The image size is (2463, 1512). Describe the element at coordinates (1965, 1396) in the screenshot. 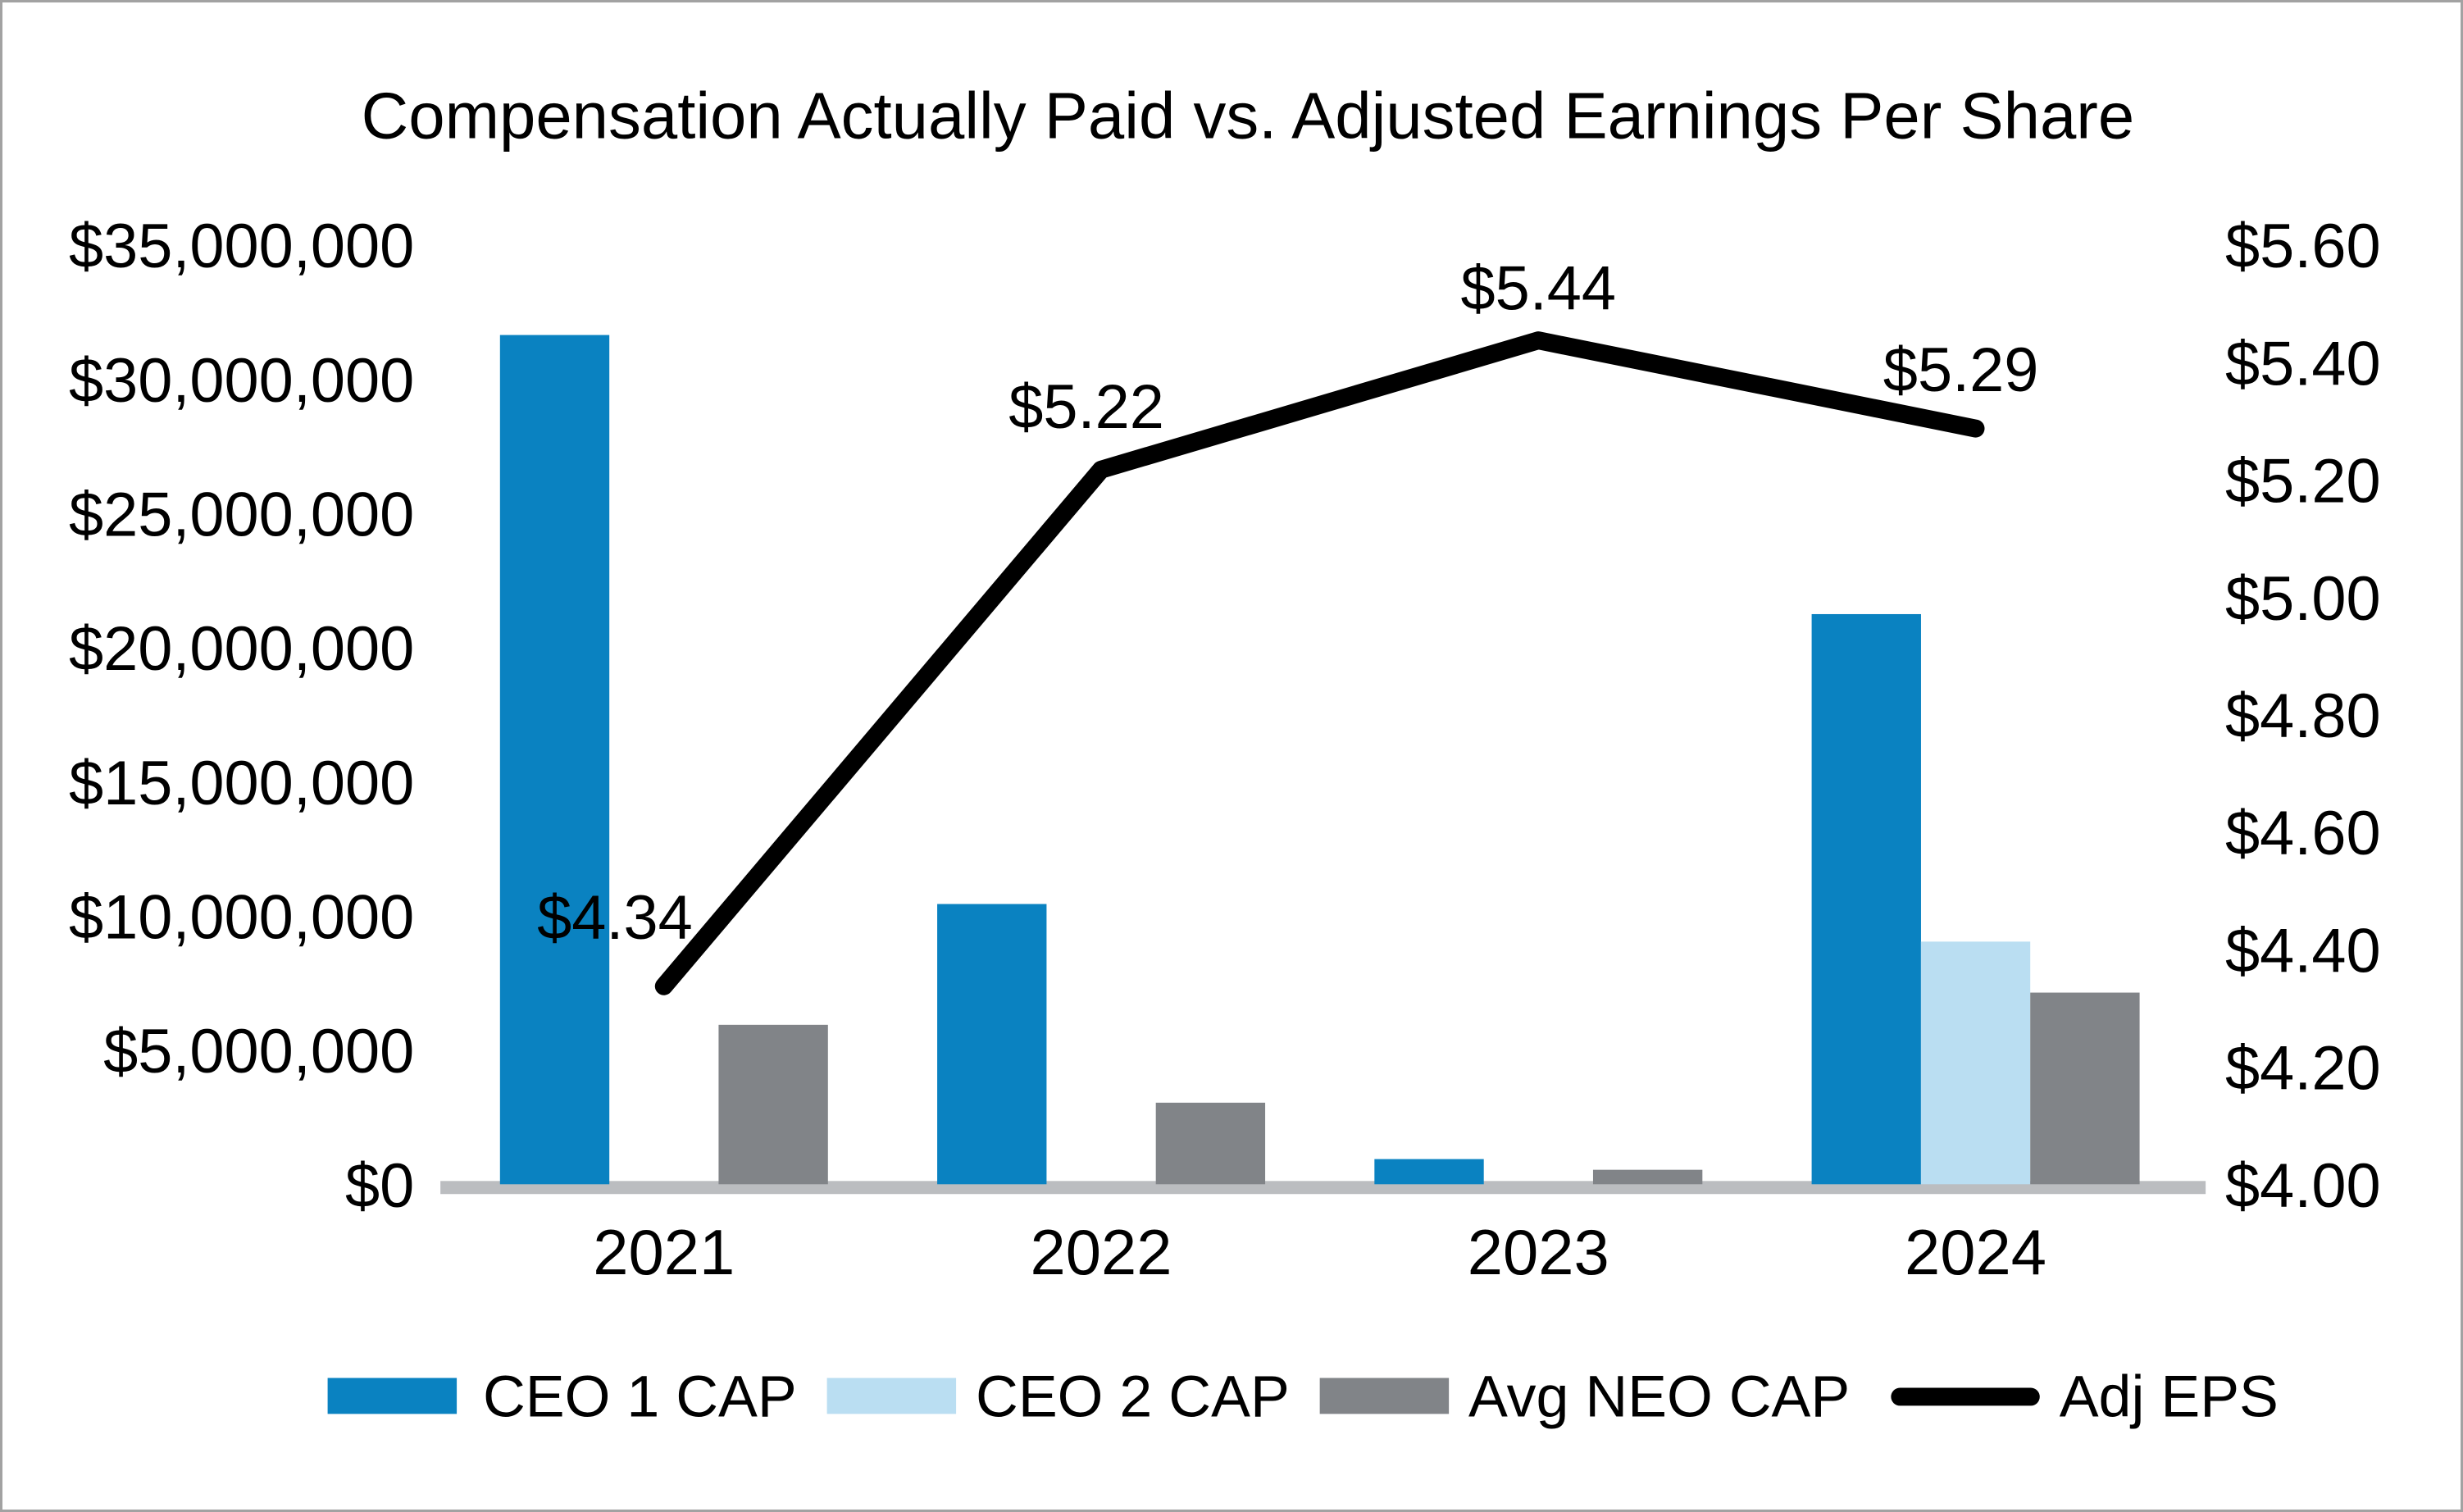

I see `legend-key-eps` at that location.